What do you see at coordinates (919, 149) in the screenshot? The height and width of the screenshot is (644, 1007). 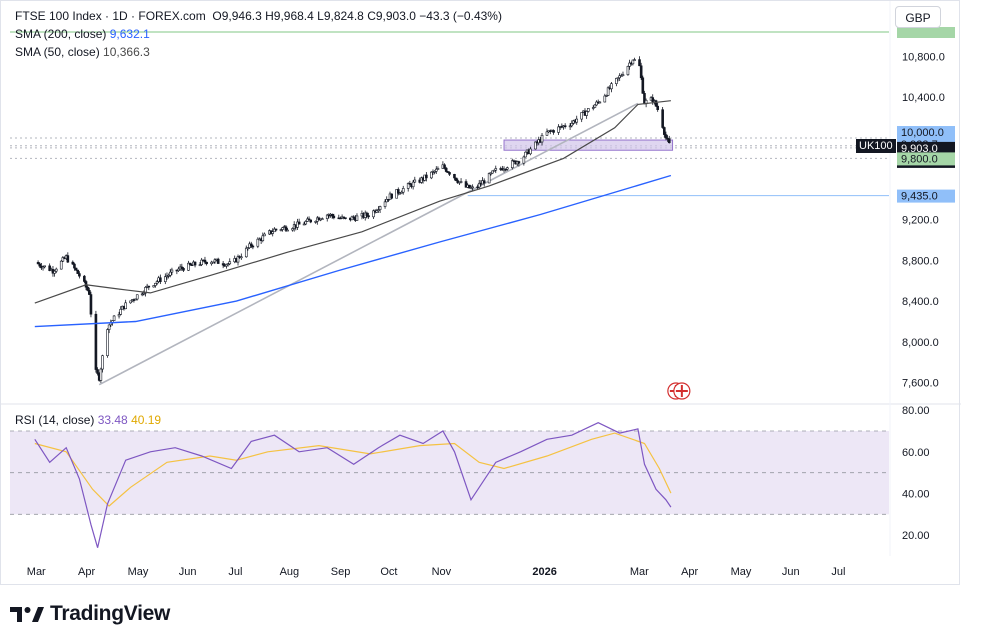 I see `price-level-tag-label: 9,903.0` at bounding box center [919, 149].